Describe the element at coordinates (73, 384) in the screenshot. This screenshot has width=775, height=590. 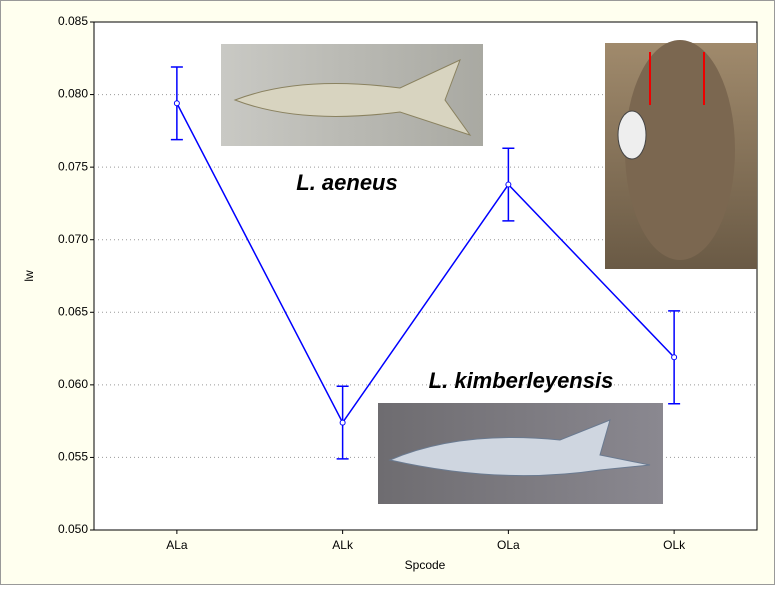
I see `y-tick-label: 0.060` at that location.